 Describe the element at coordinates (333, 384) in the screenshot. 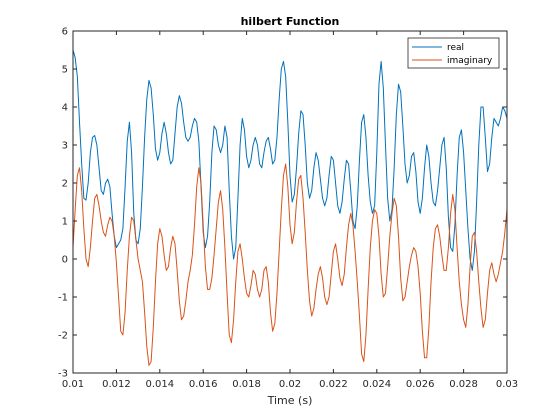

I see `x-tick-label: 0.022` at that location.